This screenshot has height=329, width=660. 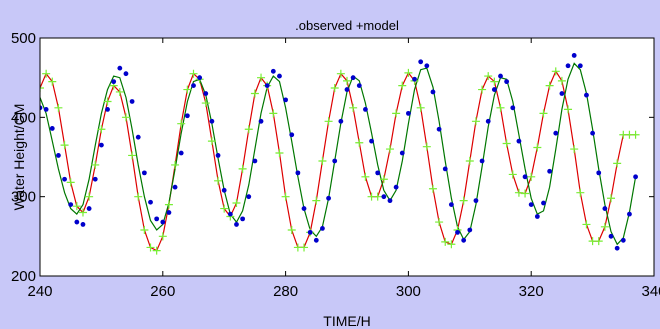 What do you see at coordinates (19, 157) in the screenshot?
I see `y-axis-label: Water Height/CM` at bounding box center [19, 157].